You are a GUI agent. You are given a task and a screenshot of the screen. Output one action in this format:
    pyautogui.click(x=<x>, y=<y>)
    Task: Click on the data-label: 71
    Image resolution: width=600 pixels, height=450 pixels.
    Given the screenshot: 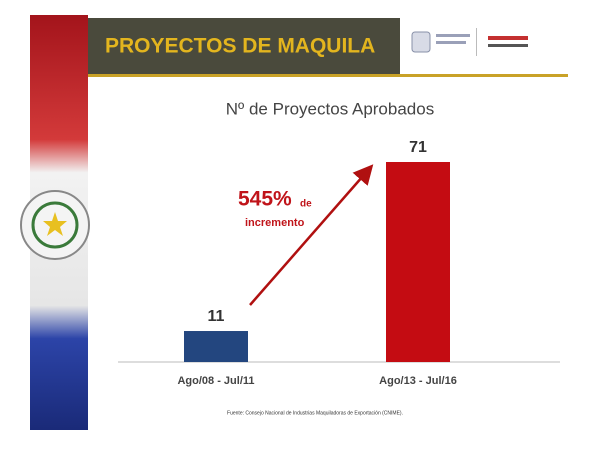 What is the action you would take?
    pyautogui.click(x=418, y=147)
    